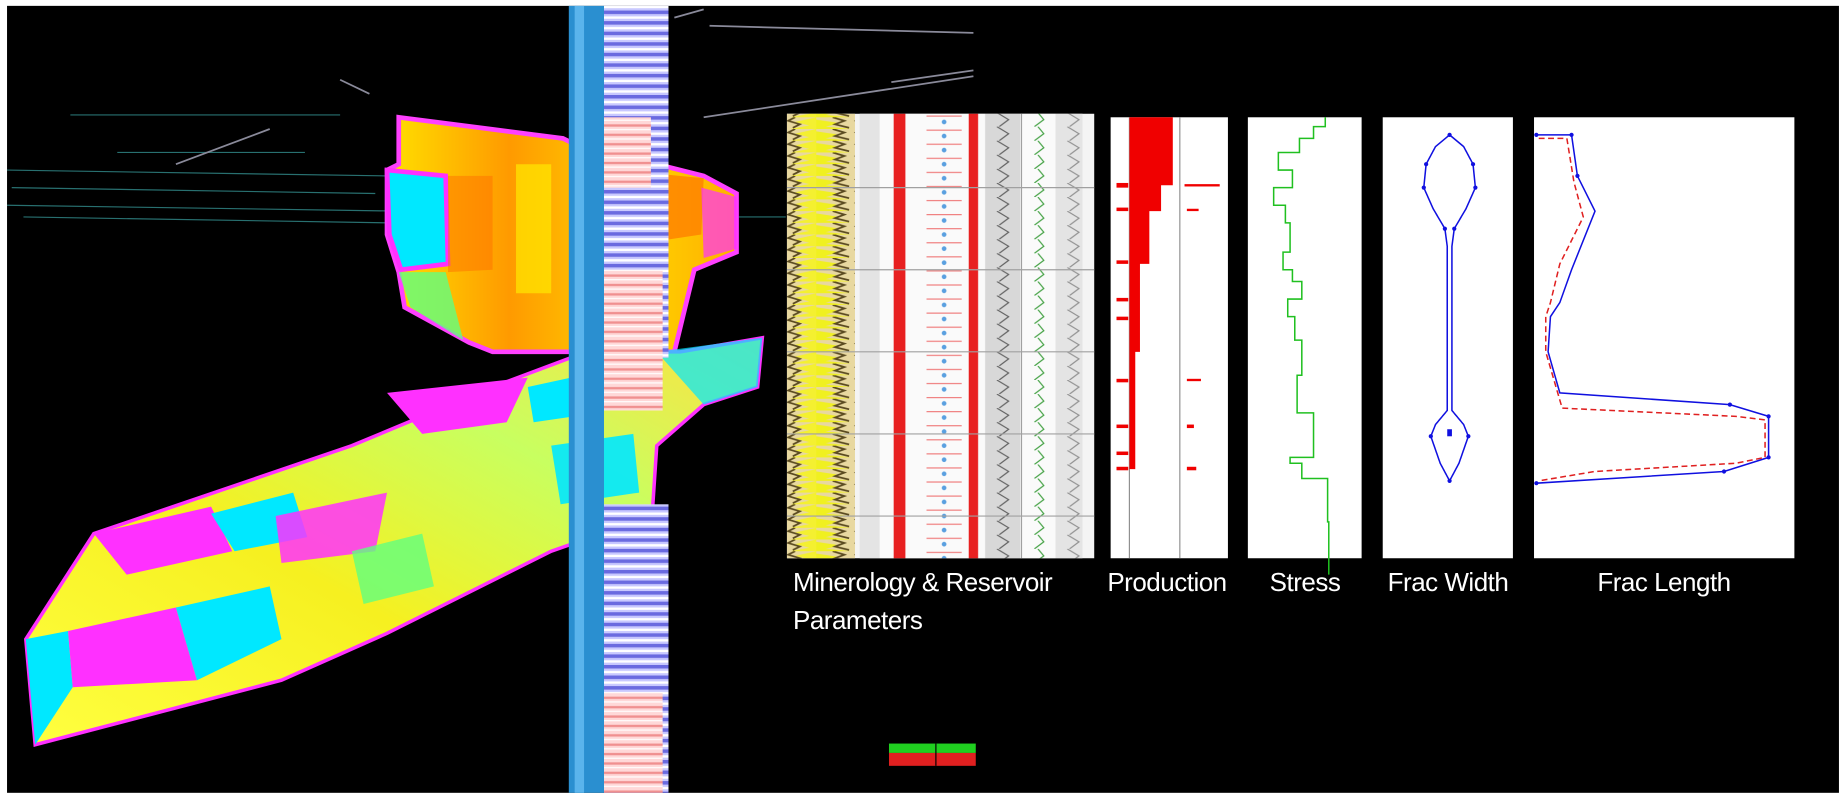 The image size is (1839, 793). I want to click on panel-label: Frac Length, so click(1664, 582).